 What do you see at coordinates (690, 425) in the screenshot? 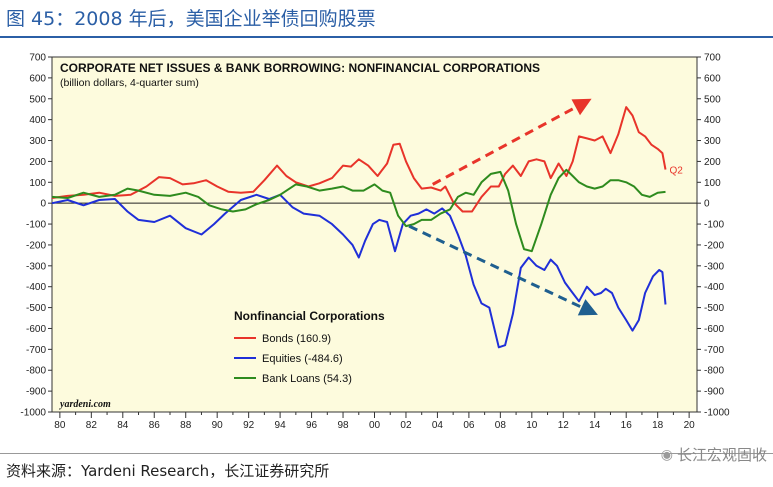
I see `x-tick-label: 20` at bounding box center [690, 425].